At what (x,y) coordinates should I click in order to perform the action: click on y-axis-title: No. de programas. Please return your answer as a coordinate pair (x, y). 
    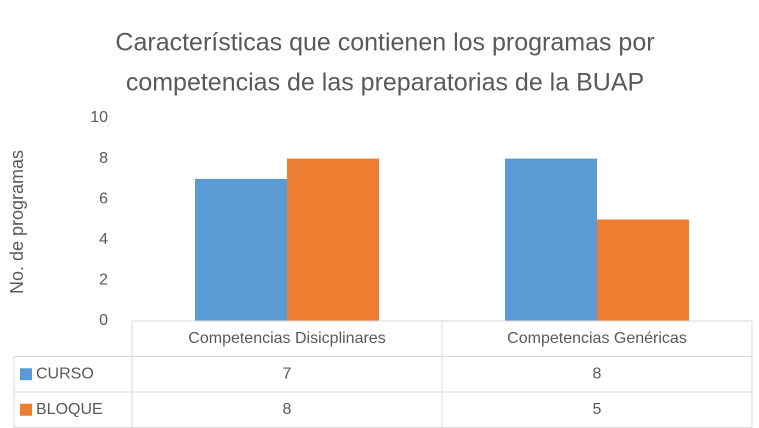
    Looking at the image, I should click on (17, 222).